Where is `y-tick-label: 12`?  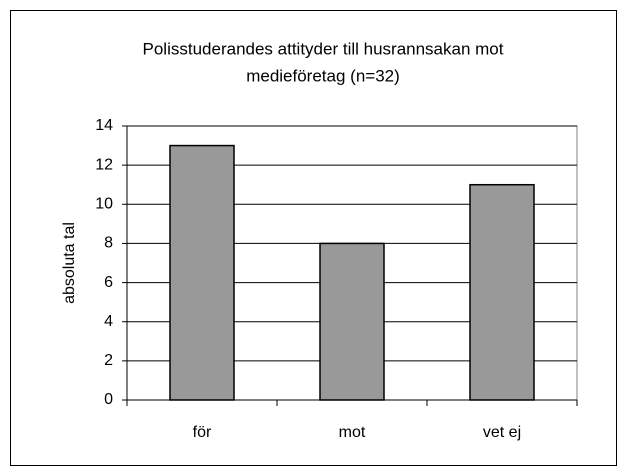 y-tick-label: 12 is located at coordinates (104, 164).